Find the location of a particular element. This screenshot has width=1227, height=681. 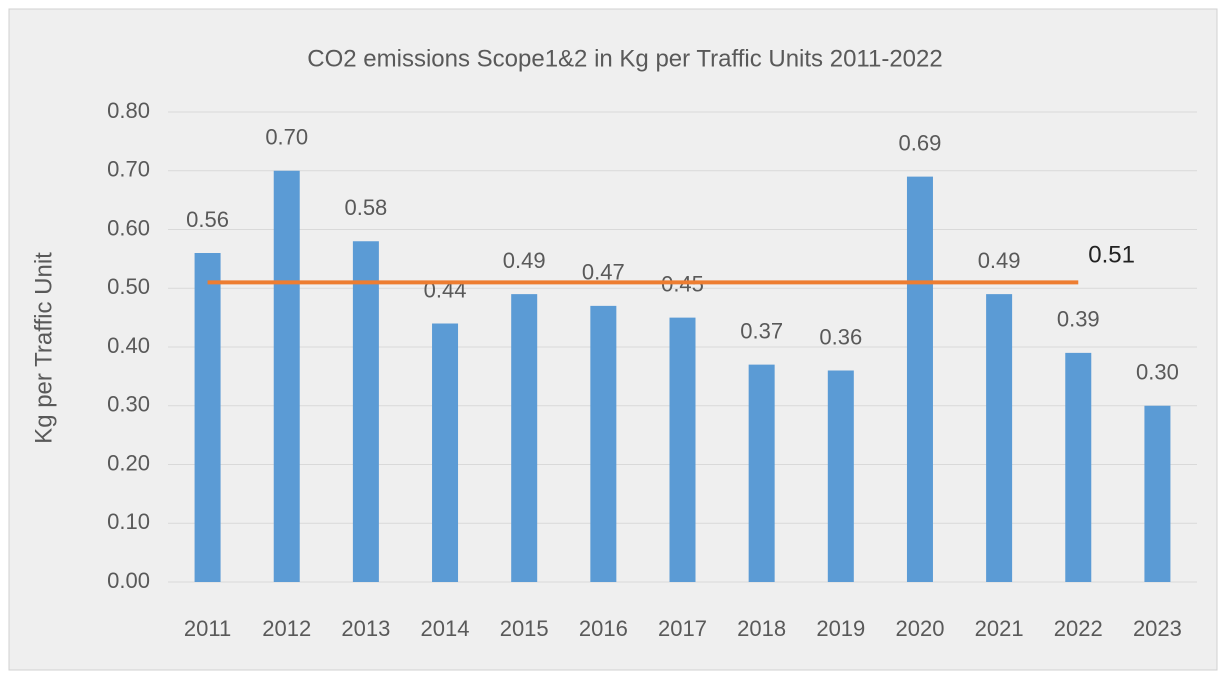

data-label: 0.39 is located at coordinates (1078, 319).